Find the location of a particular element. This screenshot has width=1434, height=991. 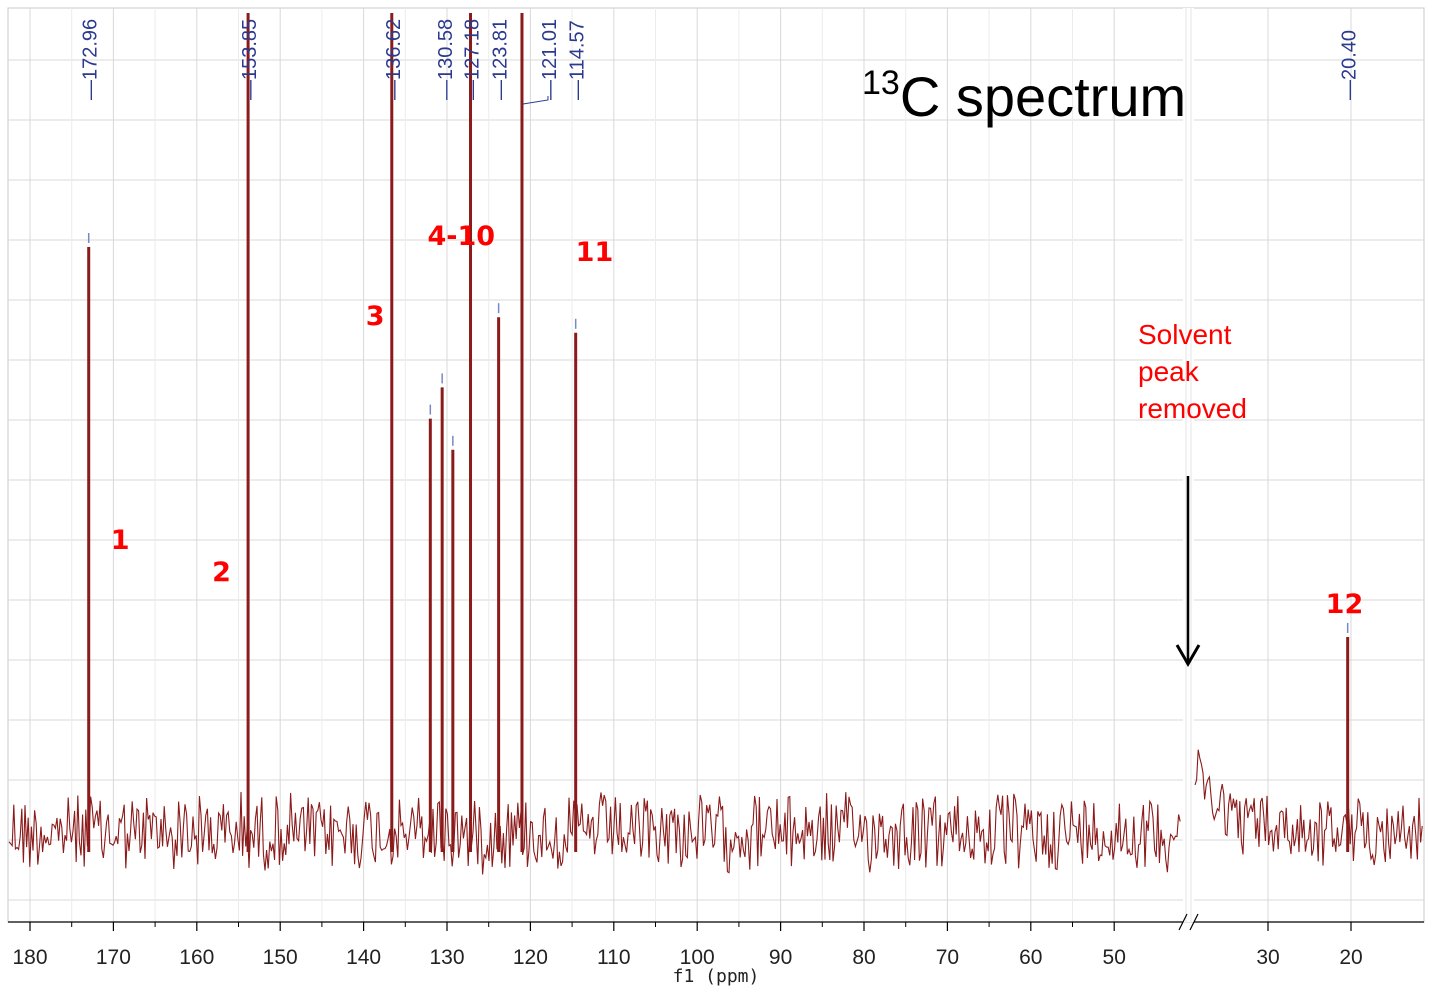

x-tick-label: 110 is located at coordinates (613, 957).